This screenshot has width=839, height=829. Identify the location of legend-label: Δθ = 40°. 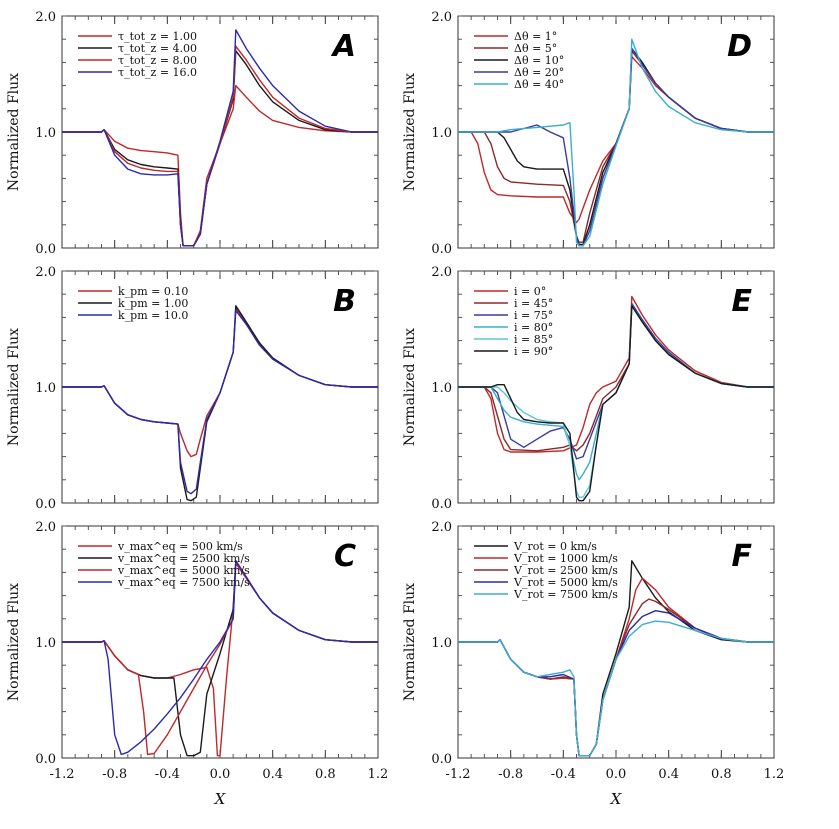
(539, 84).